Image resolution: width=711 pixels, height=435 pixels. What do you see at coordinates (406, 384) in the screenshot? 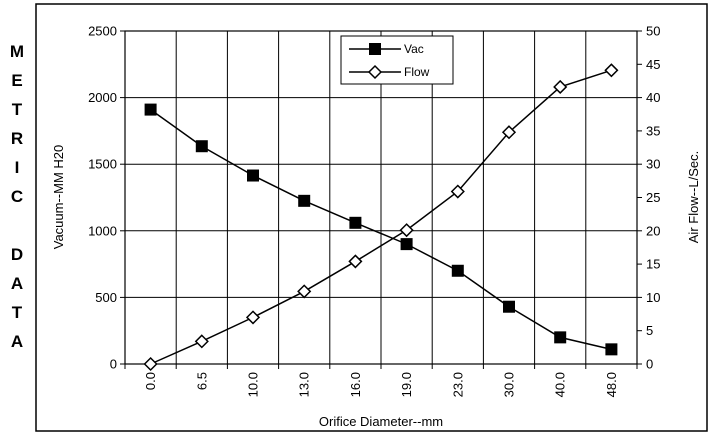
I see `x-tick-label: 19.0` at bounding box center [406, 384].